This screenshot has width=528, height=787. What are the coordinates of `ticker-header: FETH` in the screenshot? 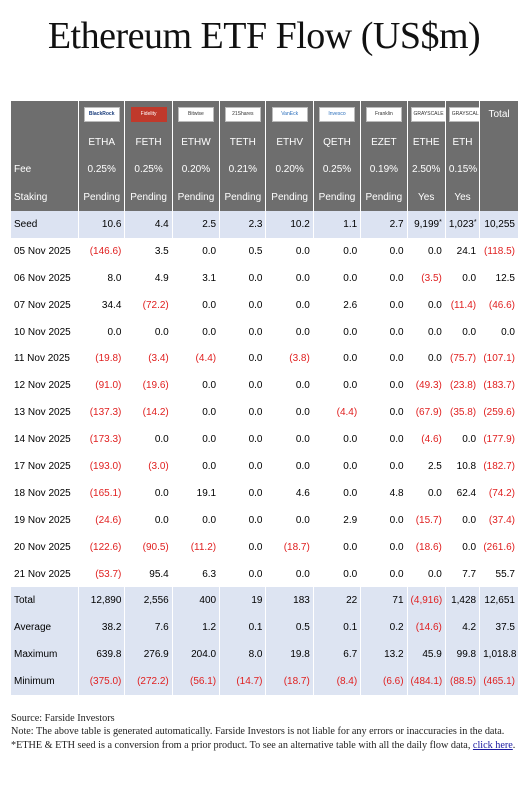 It's located at (148, 142).